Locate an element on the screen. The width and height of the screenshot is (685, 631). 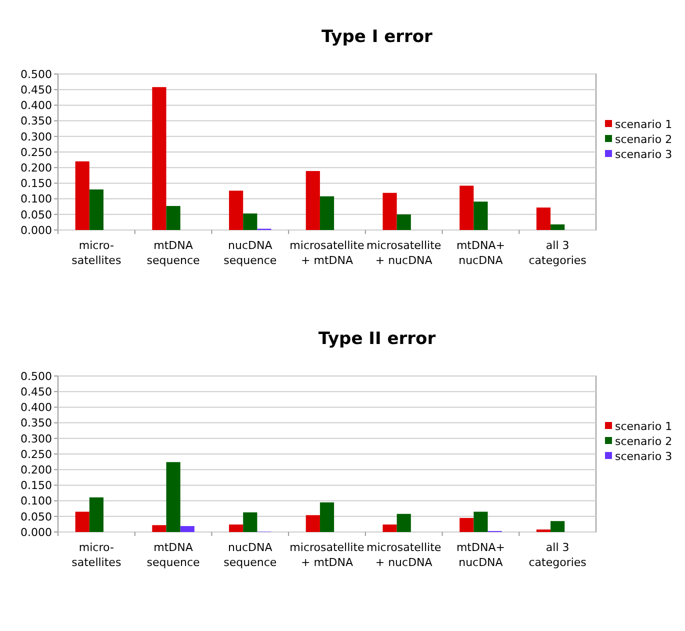
chart-title: Type II error is located at coordinates (377, 339).